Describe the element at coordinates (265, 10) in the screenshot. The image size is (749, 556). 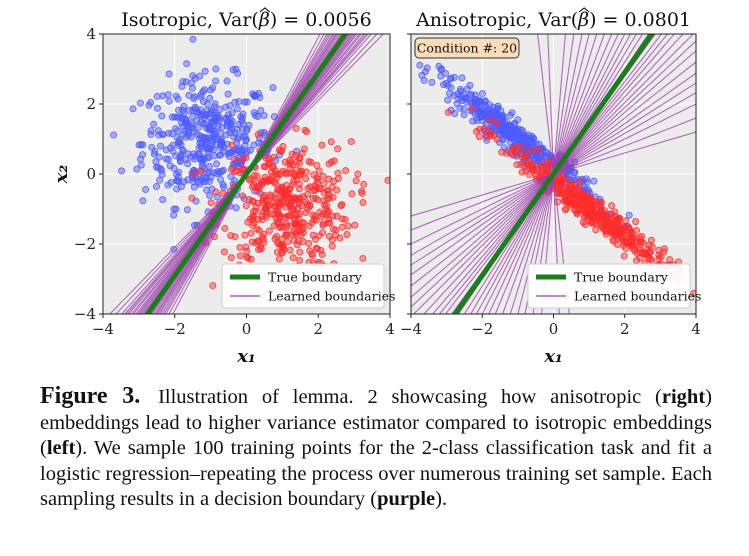
I see `title-hat-mark` at that location.